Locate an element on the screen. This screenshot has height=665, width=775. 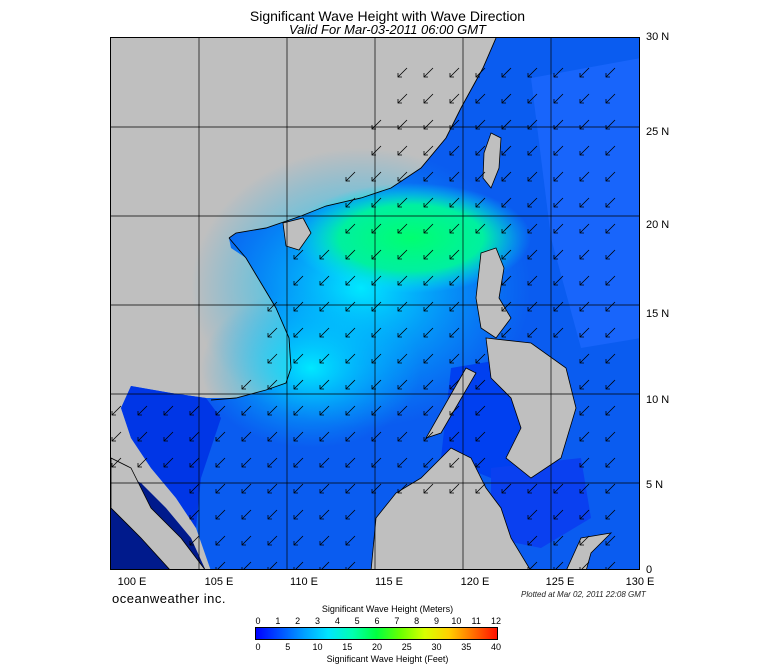
lat-label-30n: 30 N is located at coordinates (658, 37).